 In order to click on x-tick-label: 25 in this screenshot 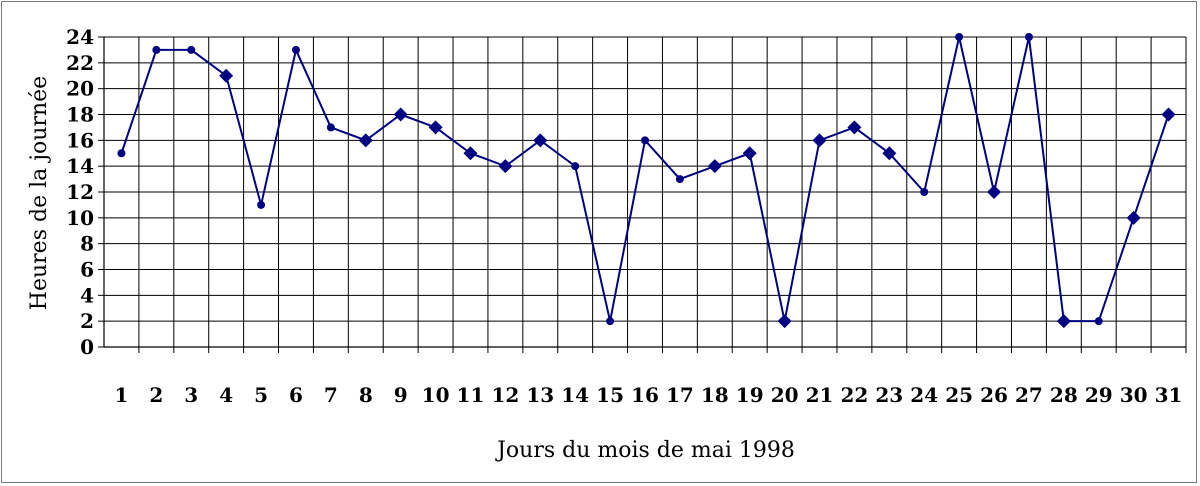, I will do `click(959, 395)`.